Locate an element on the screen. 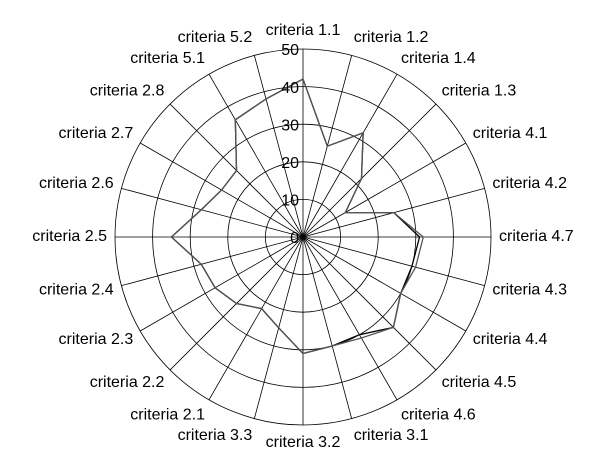 This screenshot has width=602, height=455. category-label: criteria 4.2 is located at coordinates (529, 183).